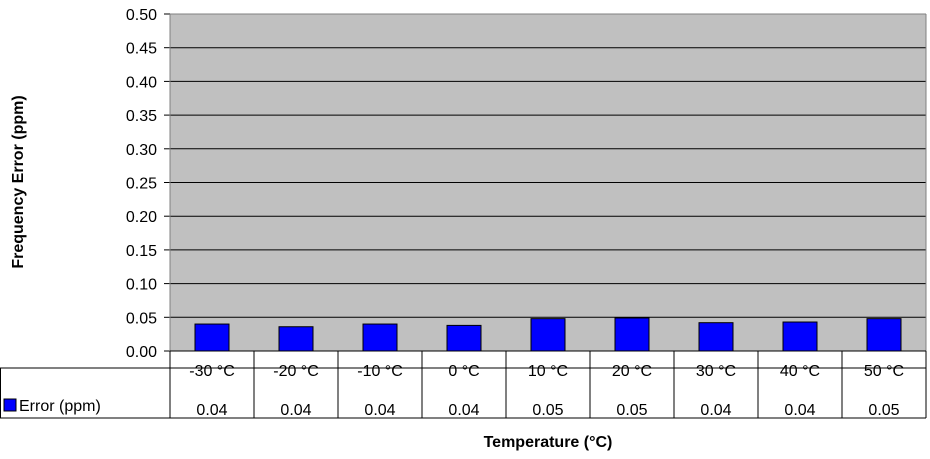  What do you see at coordinates (18, 181) in the screenshot?
I see `y-axis-title: Frequency Error (ppm)` at bounding box center [18, 181].